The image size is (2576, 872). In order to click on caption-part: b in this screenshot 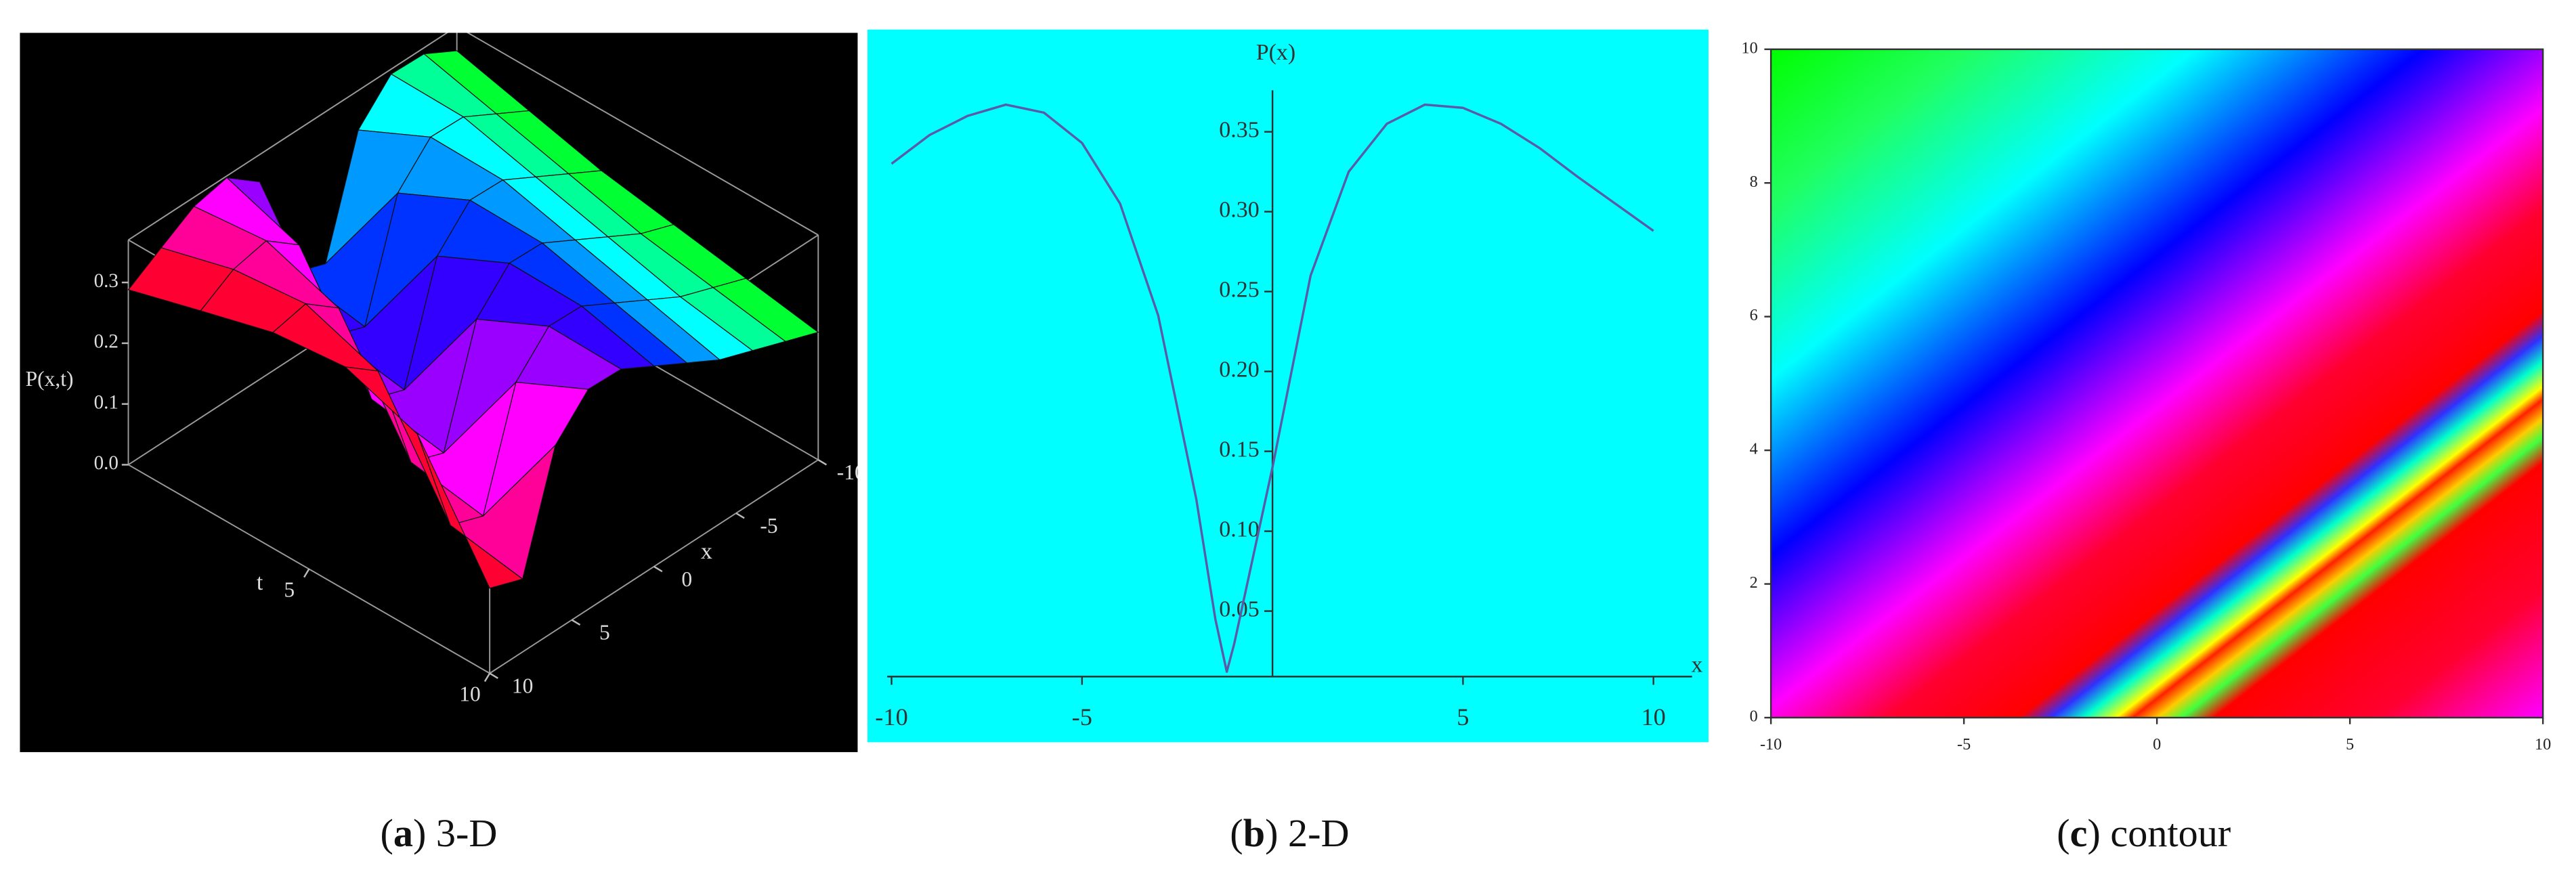, I will do `click(1254, 833)`.